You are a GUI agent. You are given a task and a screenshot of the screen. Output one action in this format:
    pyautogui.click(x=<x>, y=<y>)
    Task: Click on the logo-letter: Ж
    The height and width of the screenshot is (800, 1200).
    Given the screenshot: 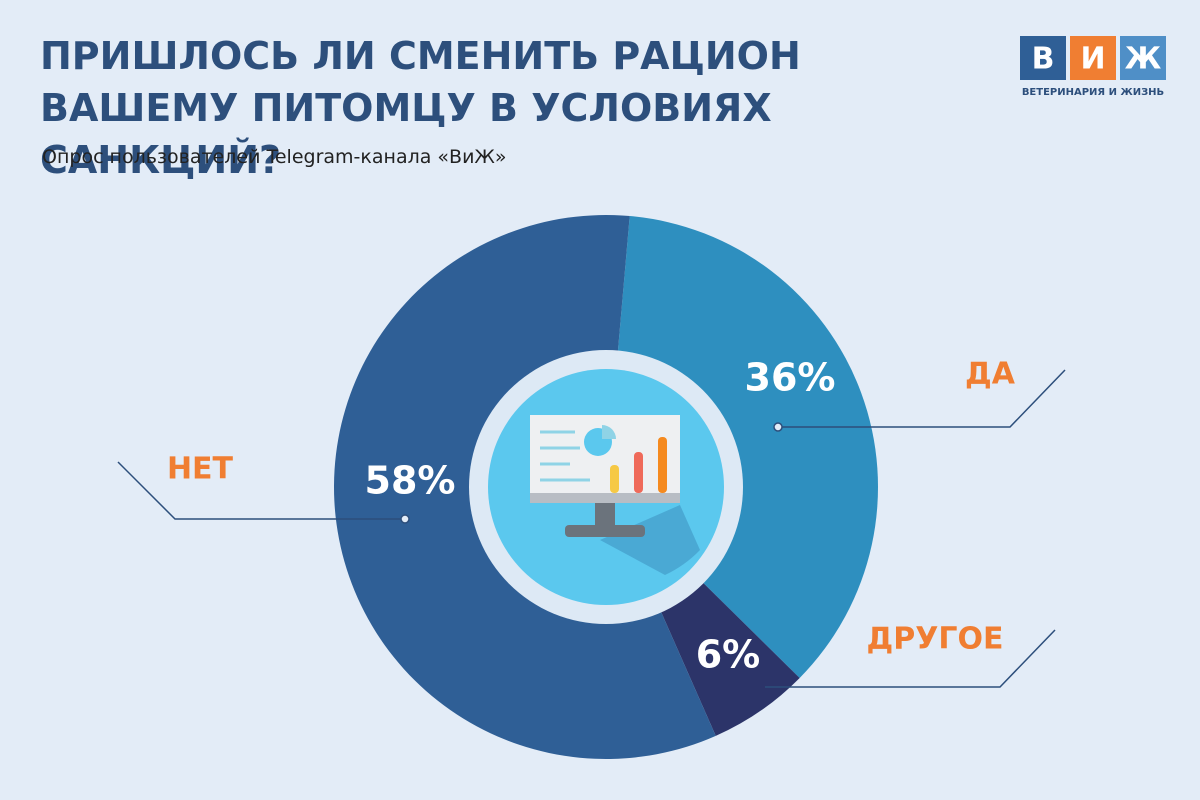 What is the action you would take?
    pyautogui.click(x=1143, y=59)
    